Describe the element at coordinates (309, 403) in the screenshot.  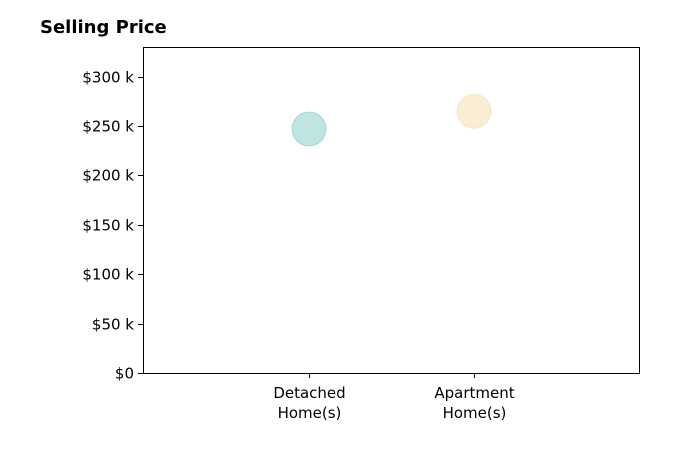
I see `x-tick-label: Detached Home(s)` at that location.